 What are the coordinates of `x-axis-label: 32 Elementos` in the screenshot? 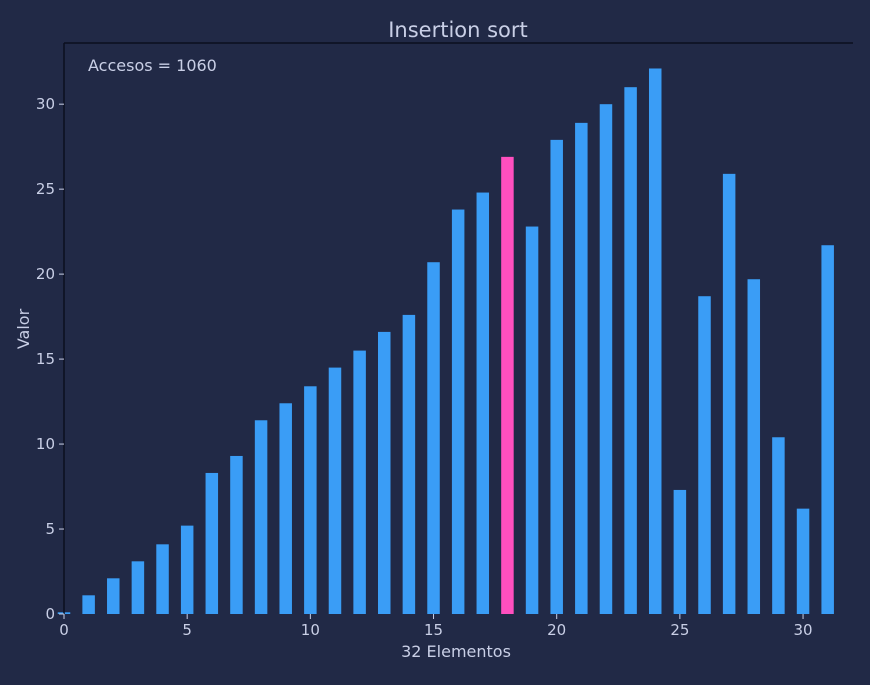 It's located at (456, 651).